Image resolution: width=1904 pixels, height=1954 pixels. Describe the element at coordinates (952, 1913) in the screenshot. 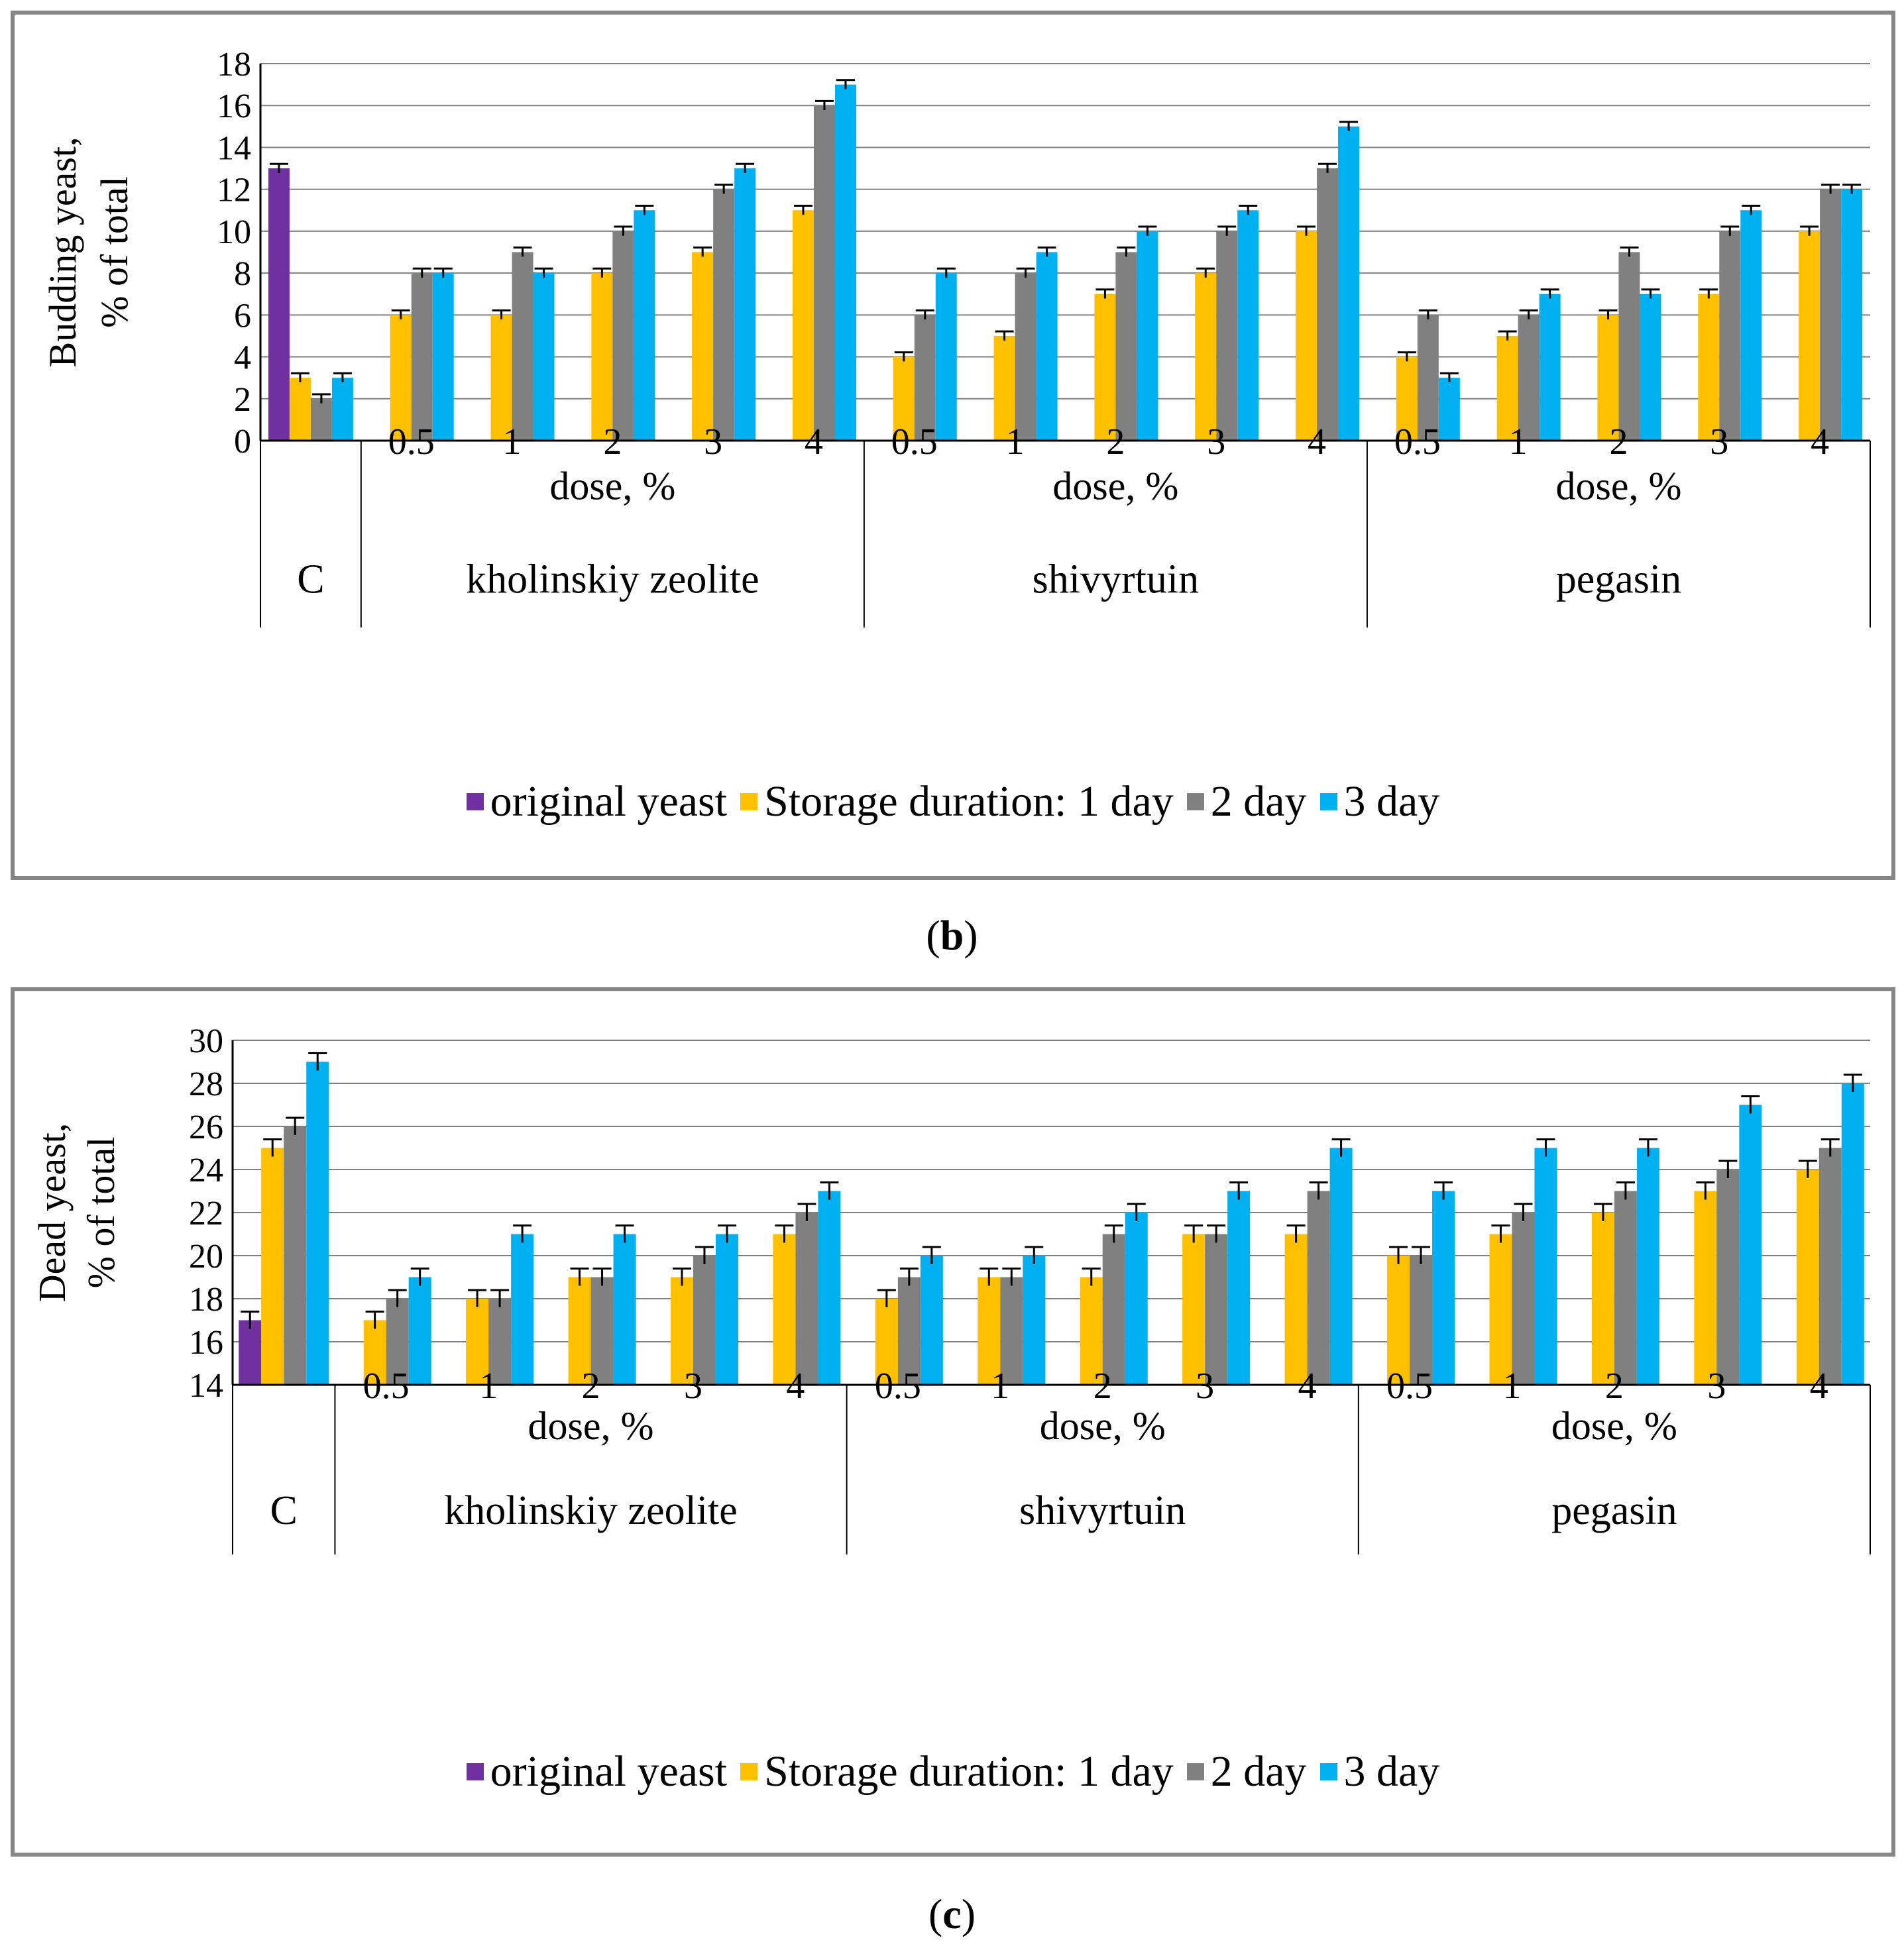

I see `caption-c: (c)` at that location.